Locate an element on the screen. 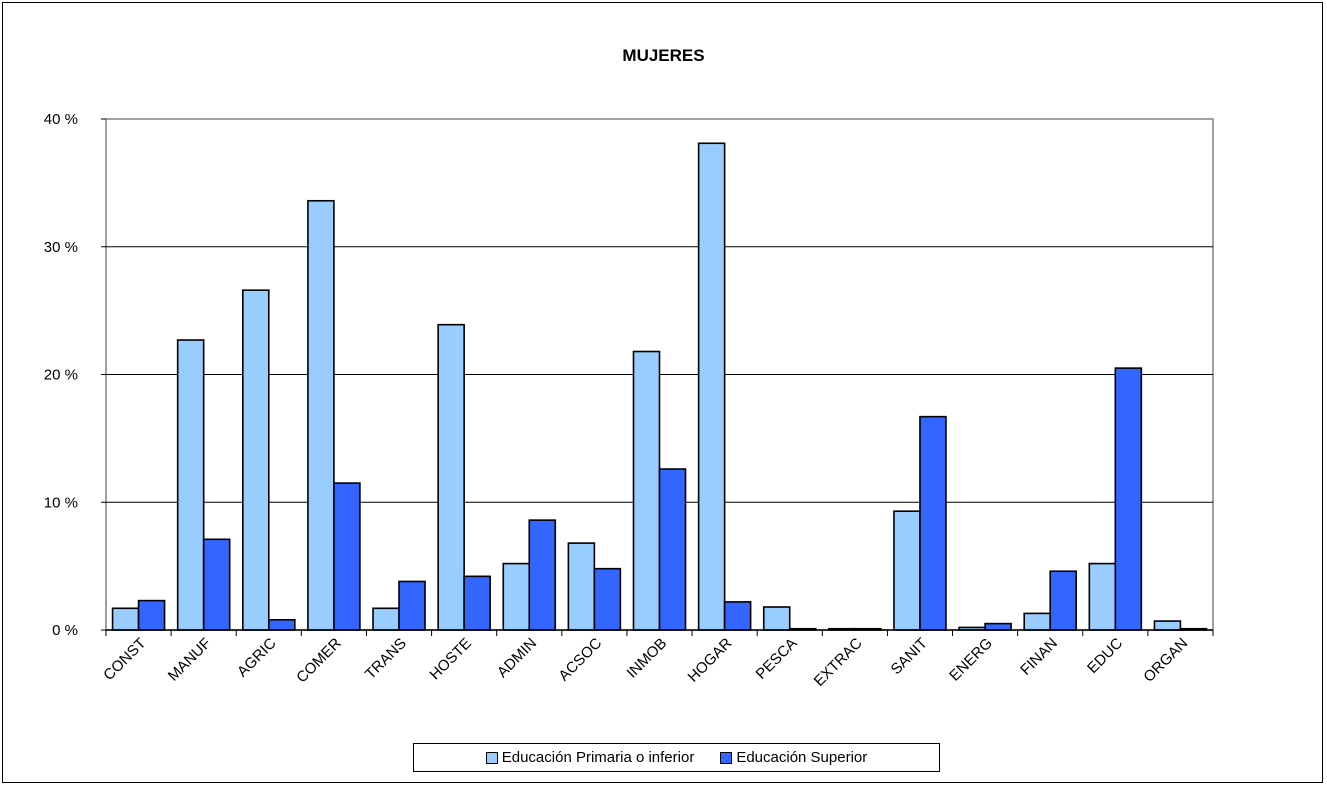 The image size is (1327, 787). x-tick-label: TRANS is located at coordinates (386, 659).